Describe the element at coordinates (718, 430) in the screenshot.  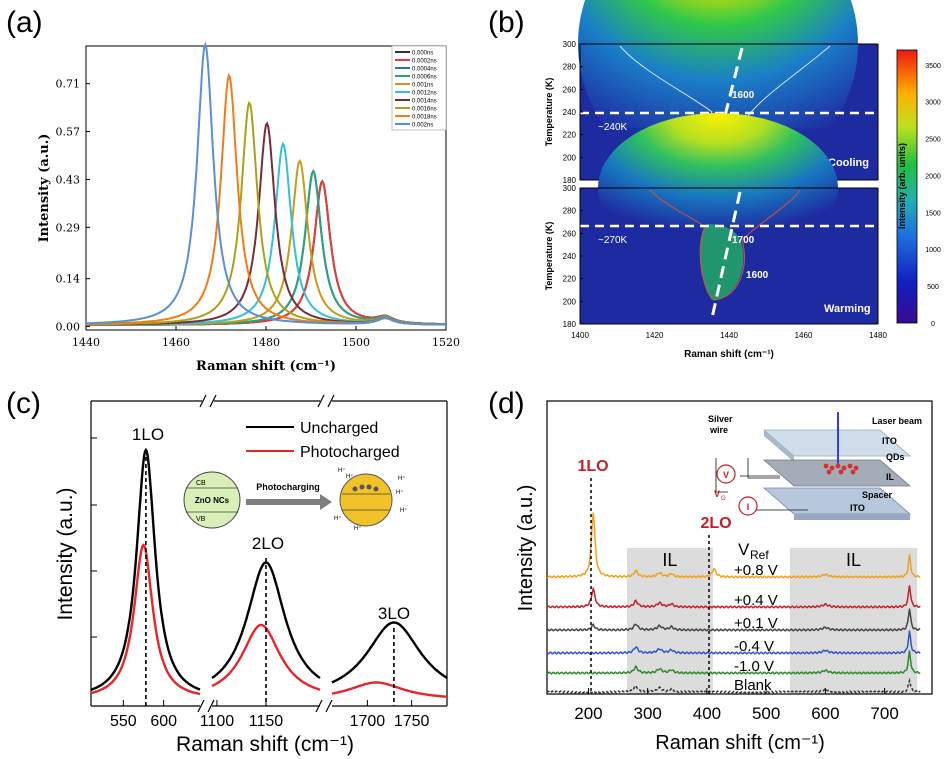
I see `device-inset-label: wire` at that location.